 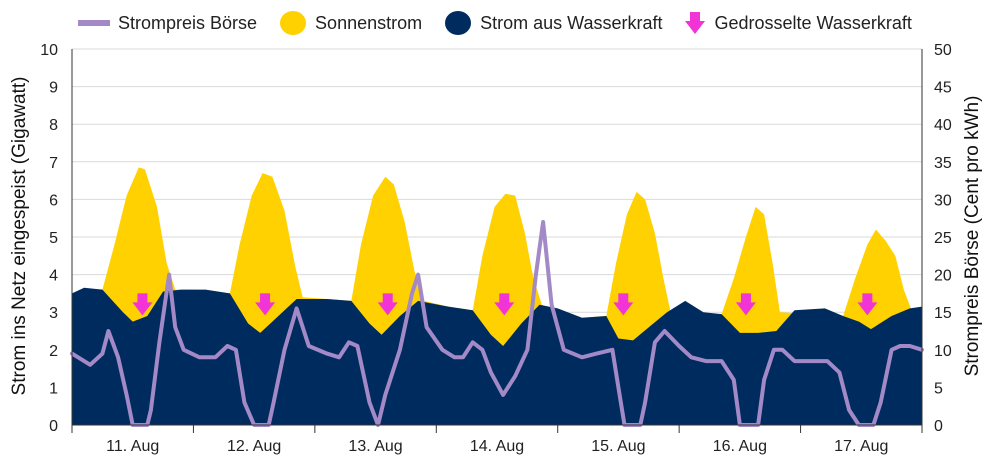 I want to click on y-tick-label-right: 45, so click(x=943, y=88).